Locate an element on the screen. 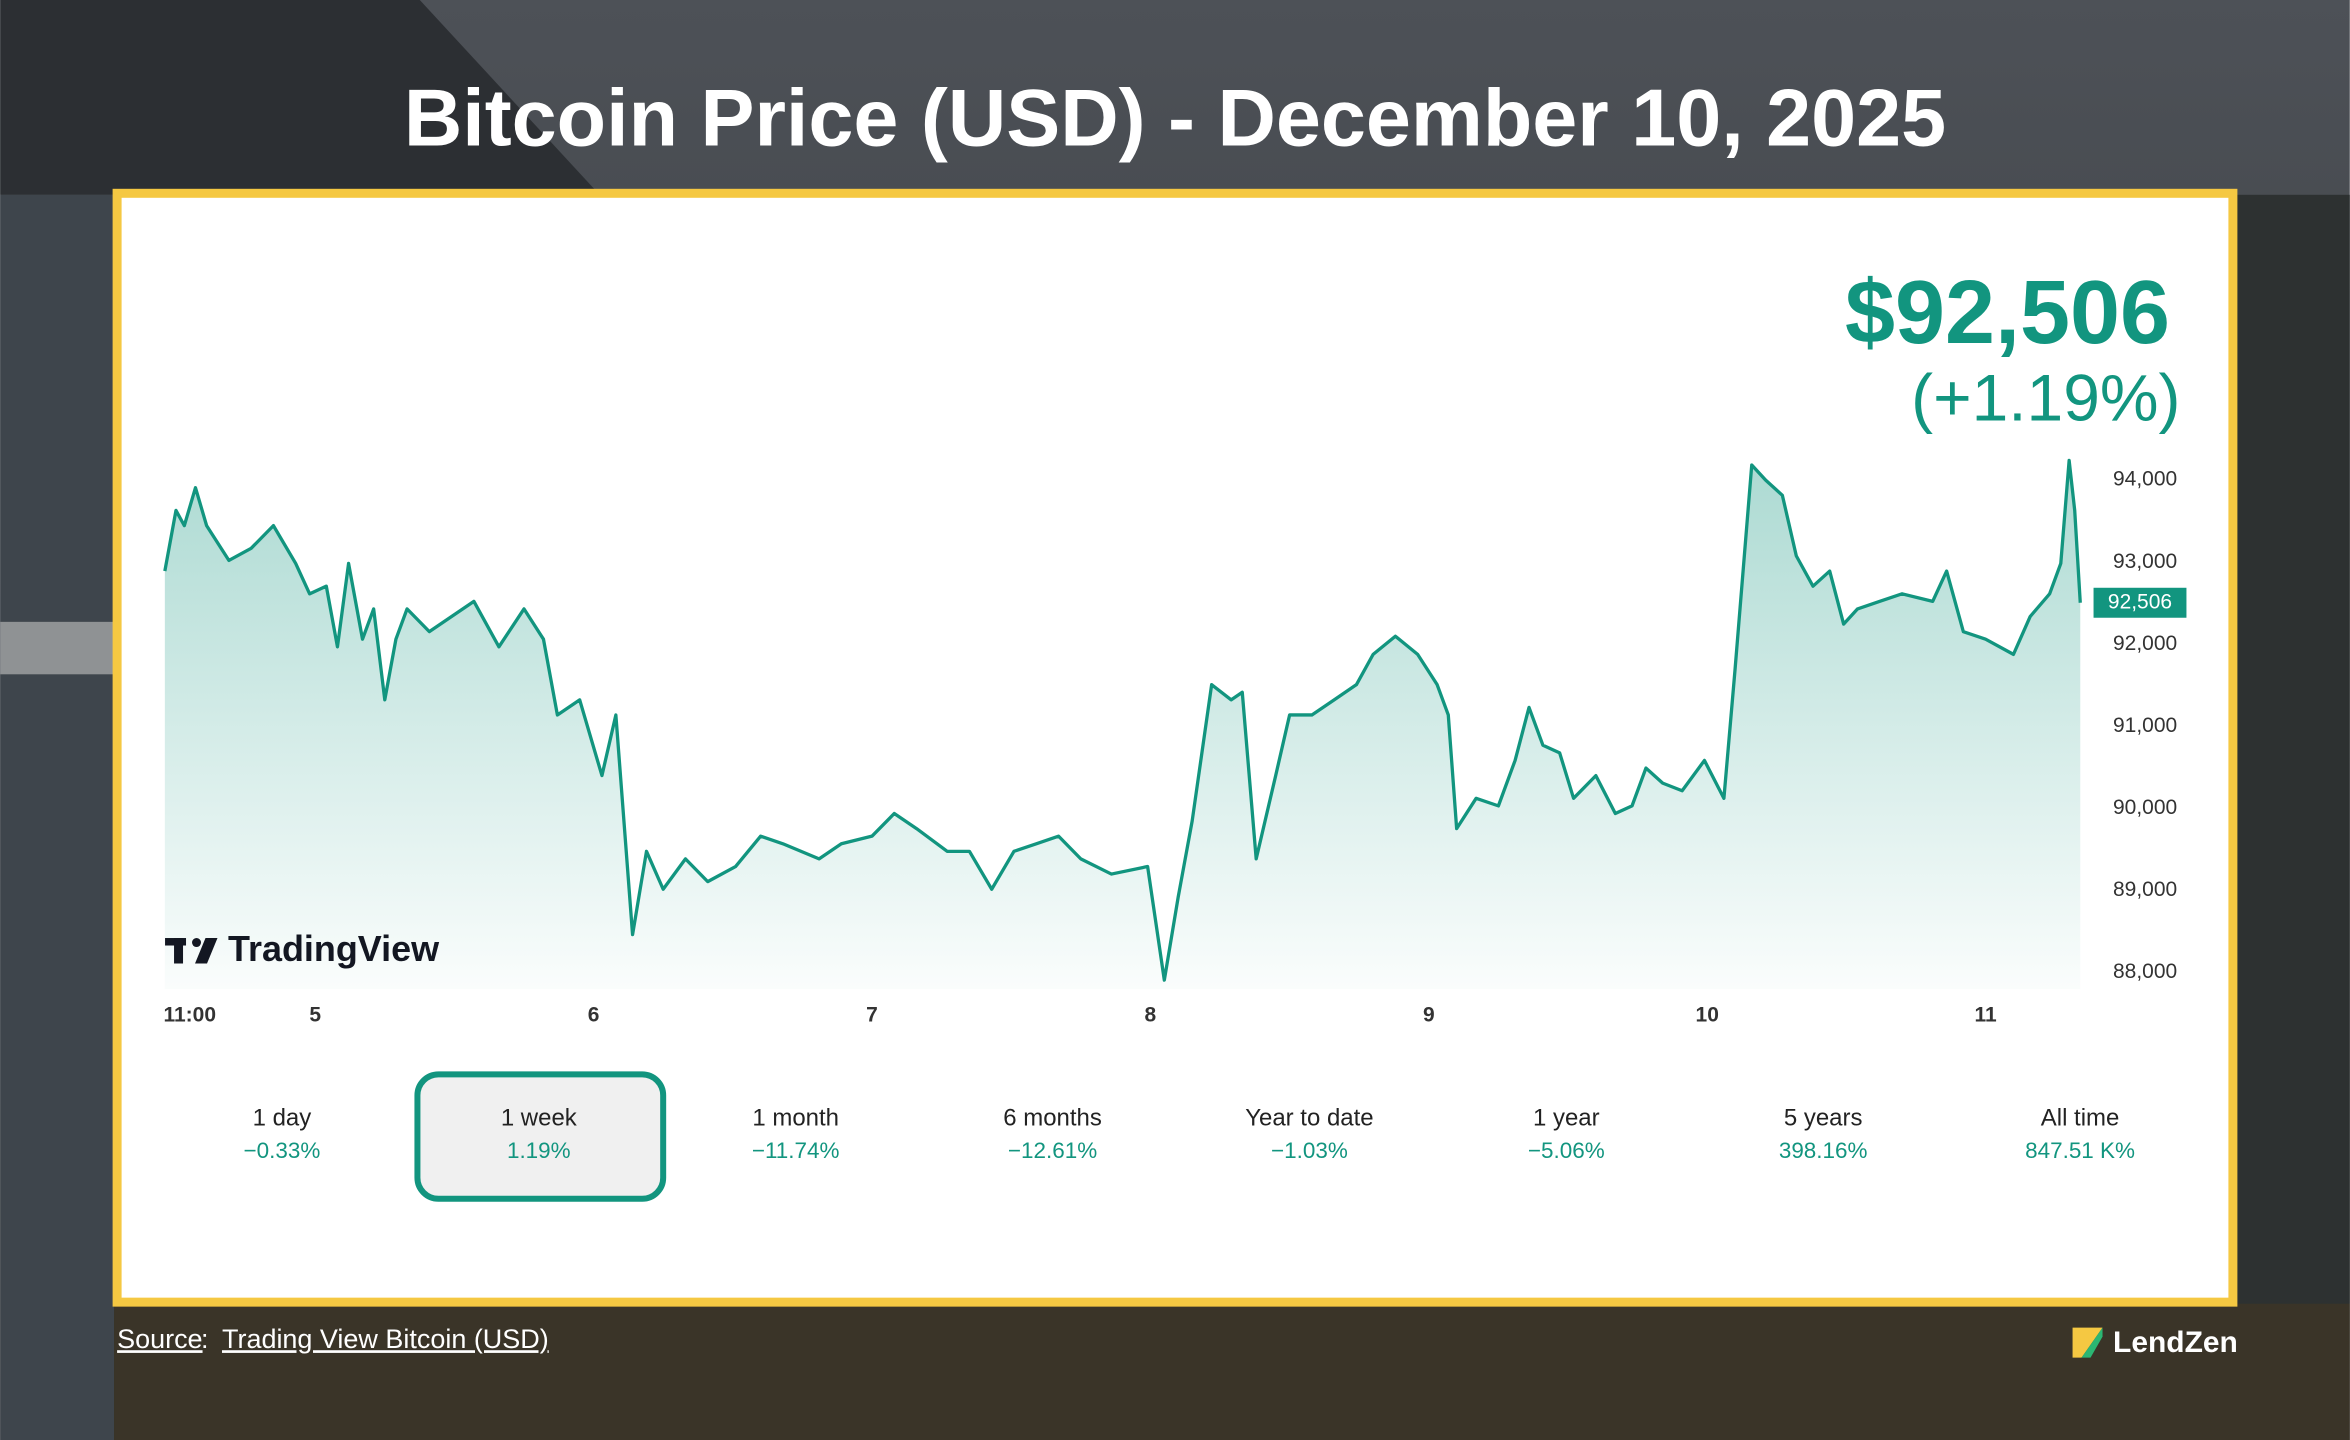 The height and width of the screenshot is (1440, 2350). roof is located at coordinates (300, 97).